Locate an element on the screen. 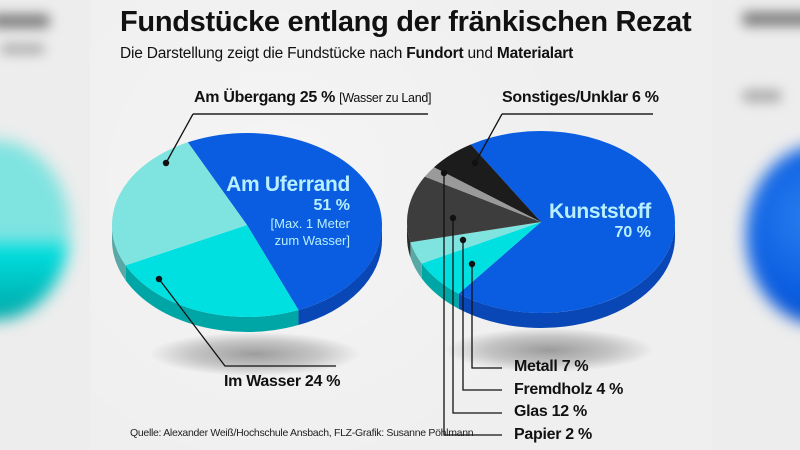 The height and width of the screenshot is (450, 800). slice-glas is located at coordinates (473, 209).